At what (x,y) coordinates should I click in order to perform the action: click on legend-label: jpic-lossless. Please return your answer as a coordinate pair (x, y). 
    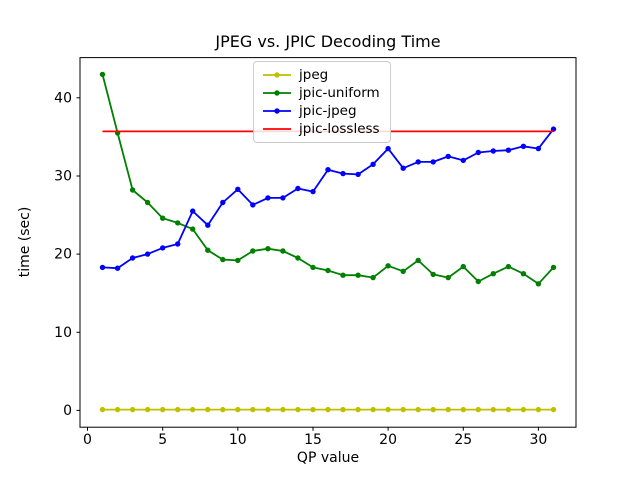
    Looking at the image, I should click on (339, 129).